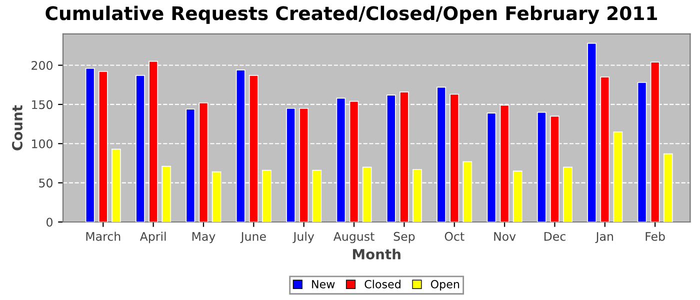  What do you see at coordinates (103, 236) in the screenshot?
I see `x-tick-label: March` at bounding box center [103, 236].